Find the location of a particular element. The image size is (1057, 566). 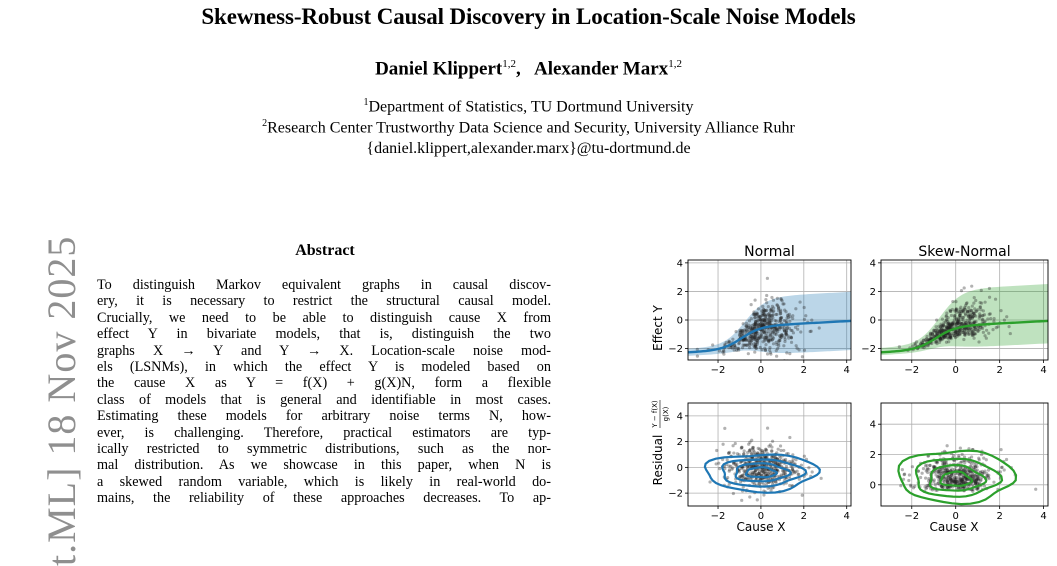

ylabel-residual: Residual is located at coordinates (658, 460).